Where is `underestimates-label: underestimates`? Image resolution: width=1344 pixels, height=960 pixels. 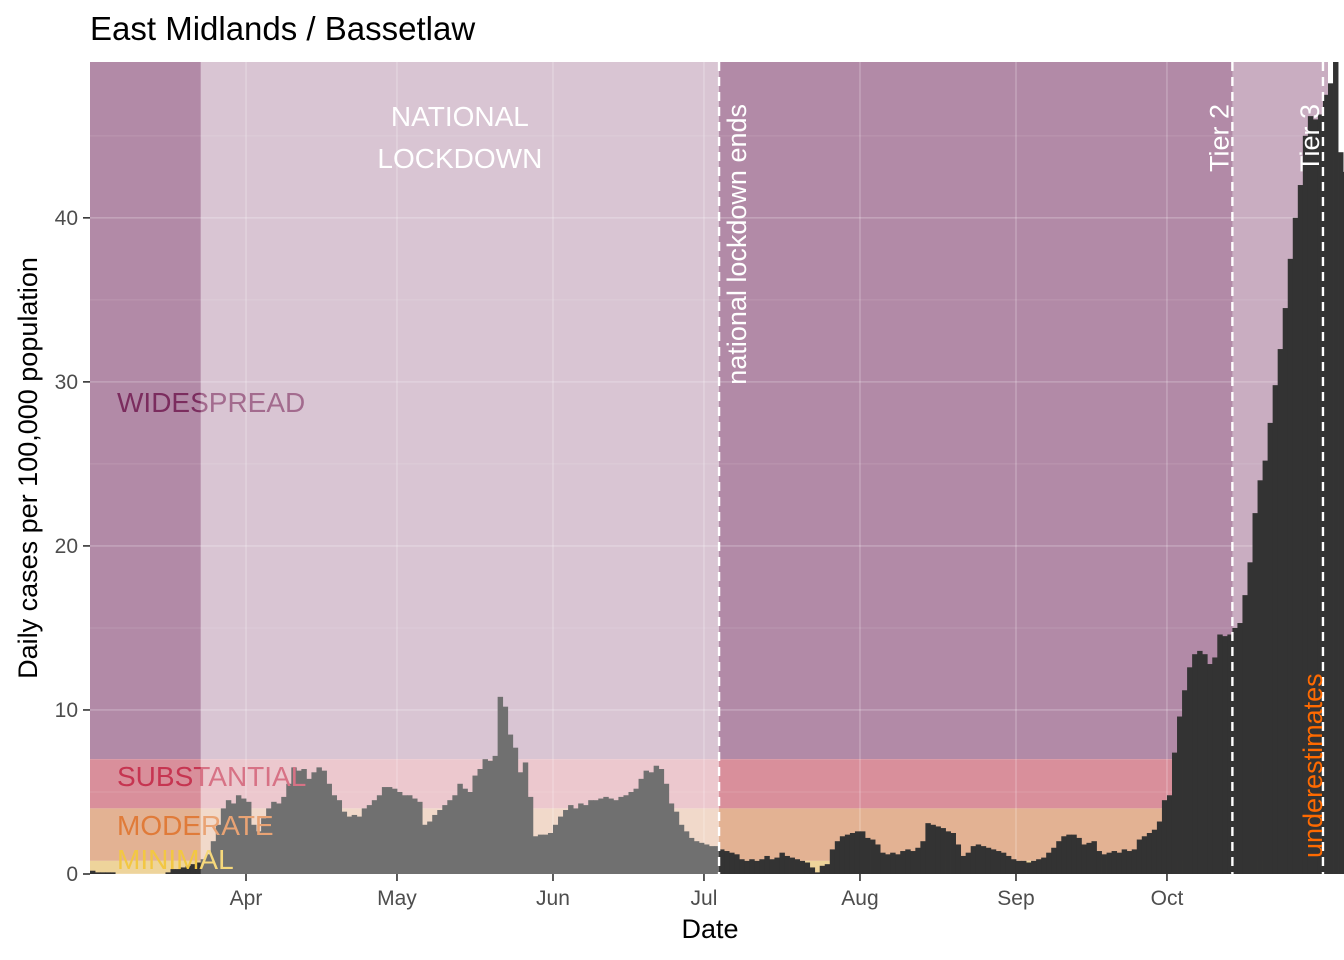 underestimates-label: underestimates is located at coordinates (1313, 765).